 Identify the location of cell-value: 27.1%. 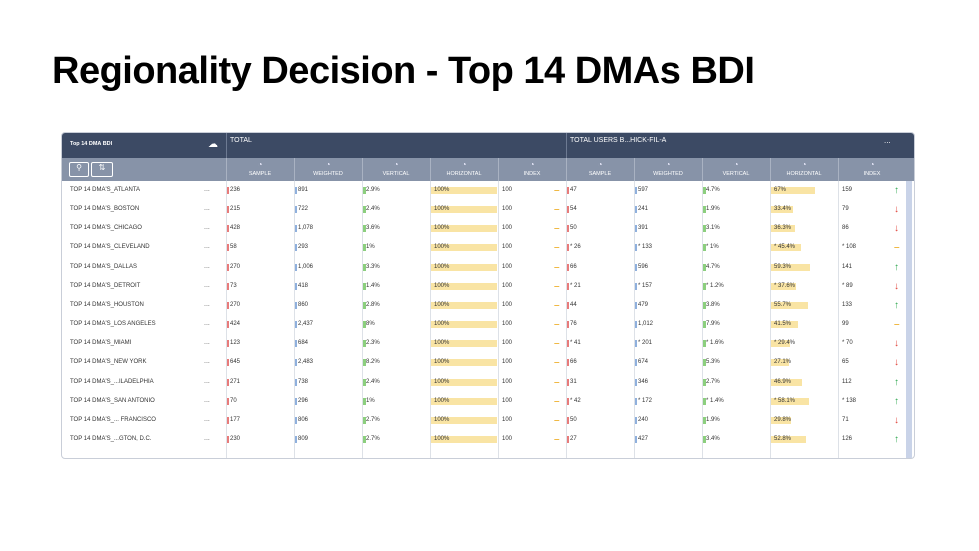
(783, 362).